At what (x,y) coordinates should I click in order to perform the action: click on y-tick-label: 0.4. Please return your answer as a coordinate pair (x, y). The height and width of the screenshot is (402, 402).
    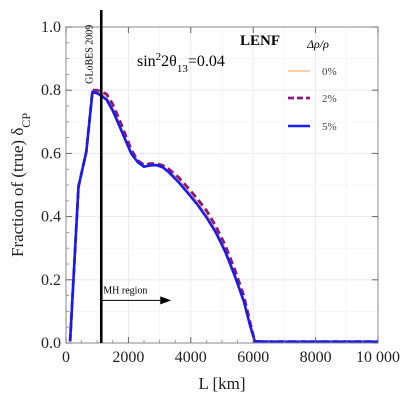
    Looking at the image, I should click on (51, 217).